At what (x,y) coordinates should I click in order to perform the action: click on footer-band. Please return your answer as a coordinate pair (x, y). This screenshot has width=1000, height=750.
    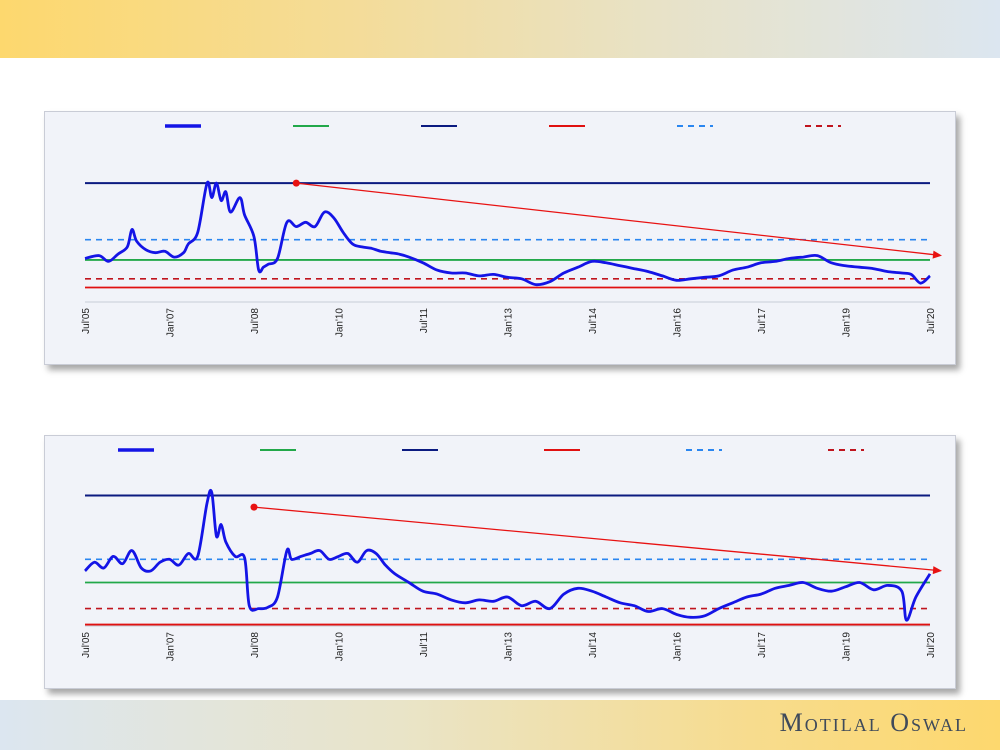
    Looking at the image, I should click on (500, 725).